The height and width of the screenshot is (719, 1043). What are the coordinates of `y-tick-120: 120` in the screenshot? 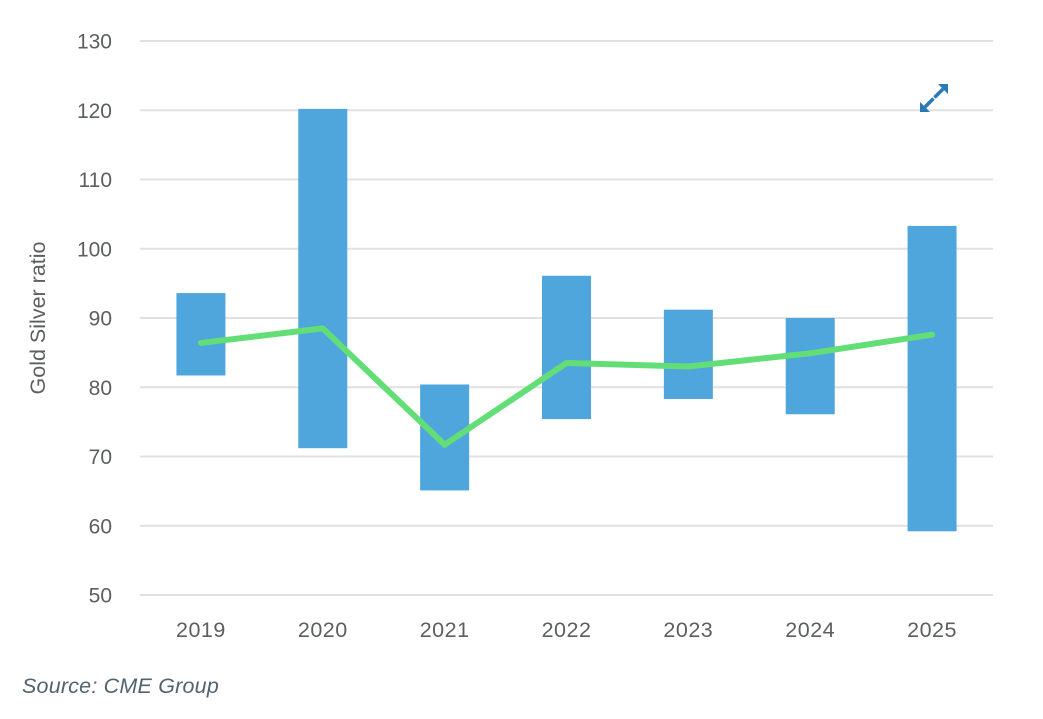 It's located at (94, 111).